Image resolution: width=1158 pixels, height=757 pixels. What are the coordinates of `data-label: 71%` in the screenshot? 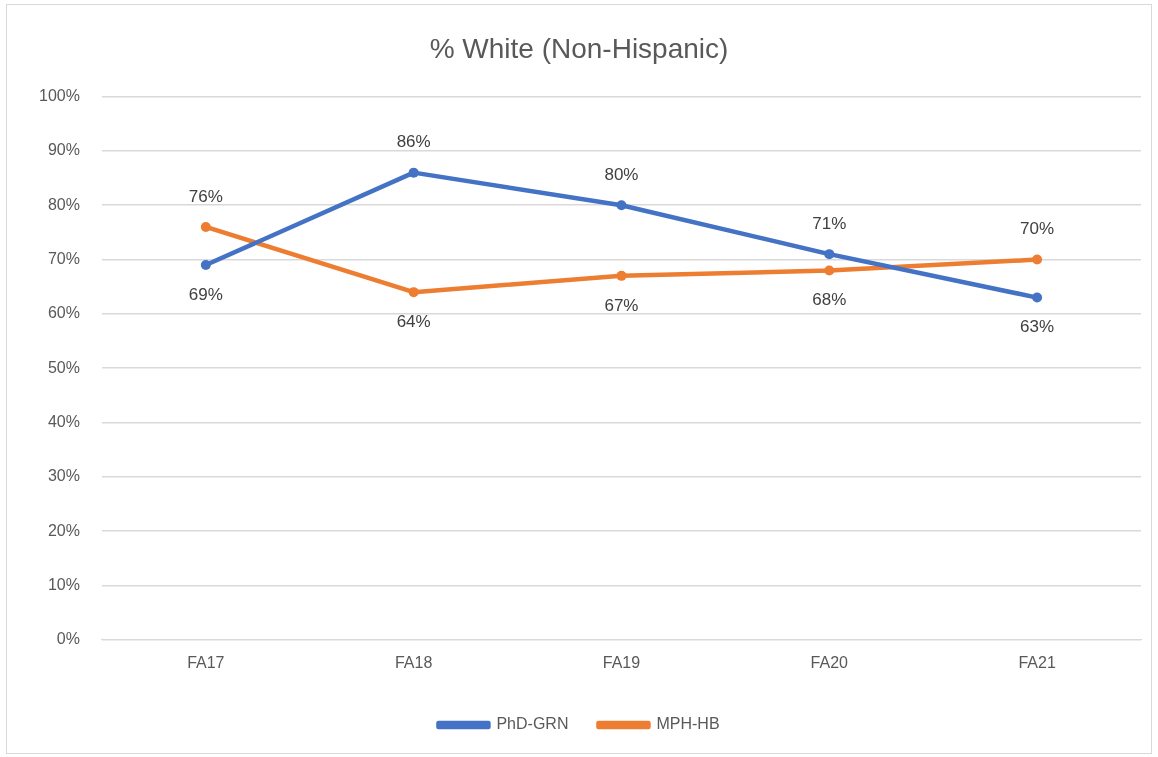 It's located at (829, 223).